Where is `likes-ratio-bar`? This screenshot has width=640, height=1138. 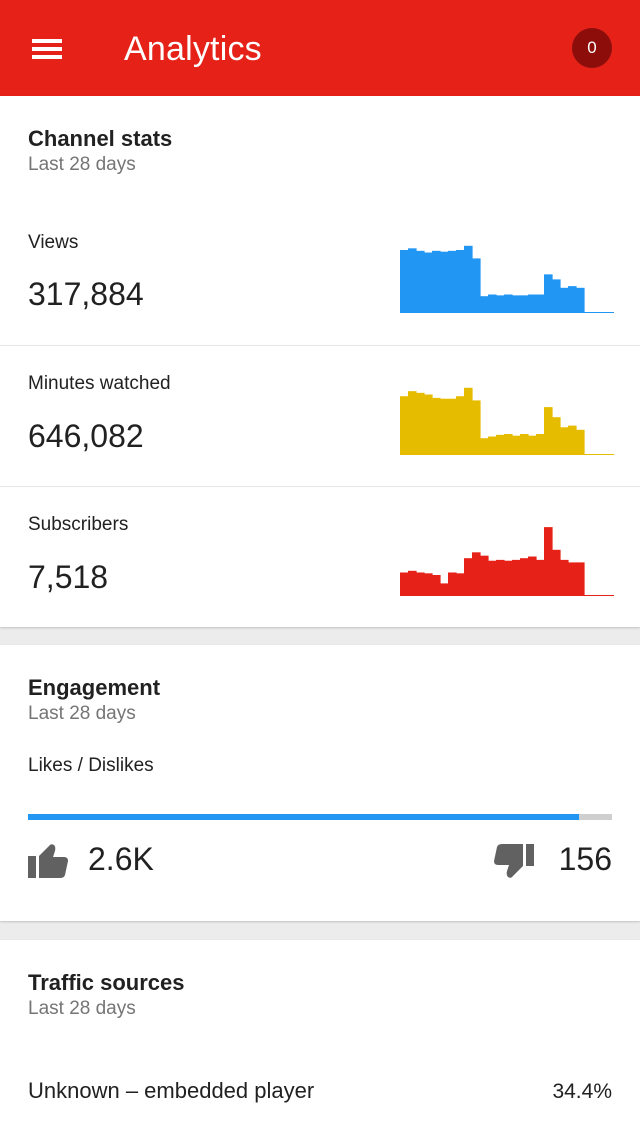 likes-ratio-bar is located at coordinates (320, 817).